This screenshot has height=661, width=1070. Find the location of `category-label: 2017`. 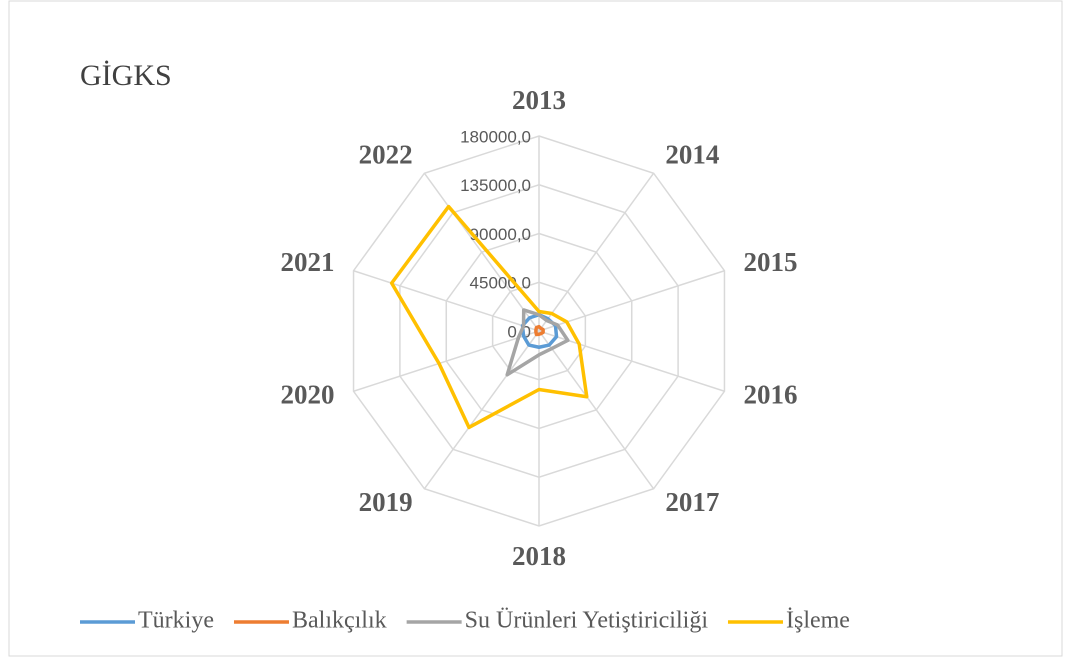

category-label: 2017 is located at coordinates (692, 502).